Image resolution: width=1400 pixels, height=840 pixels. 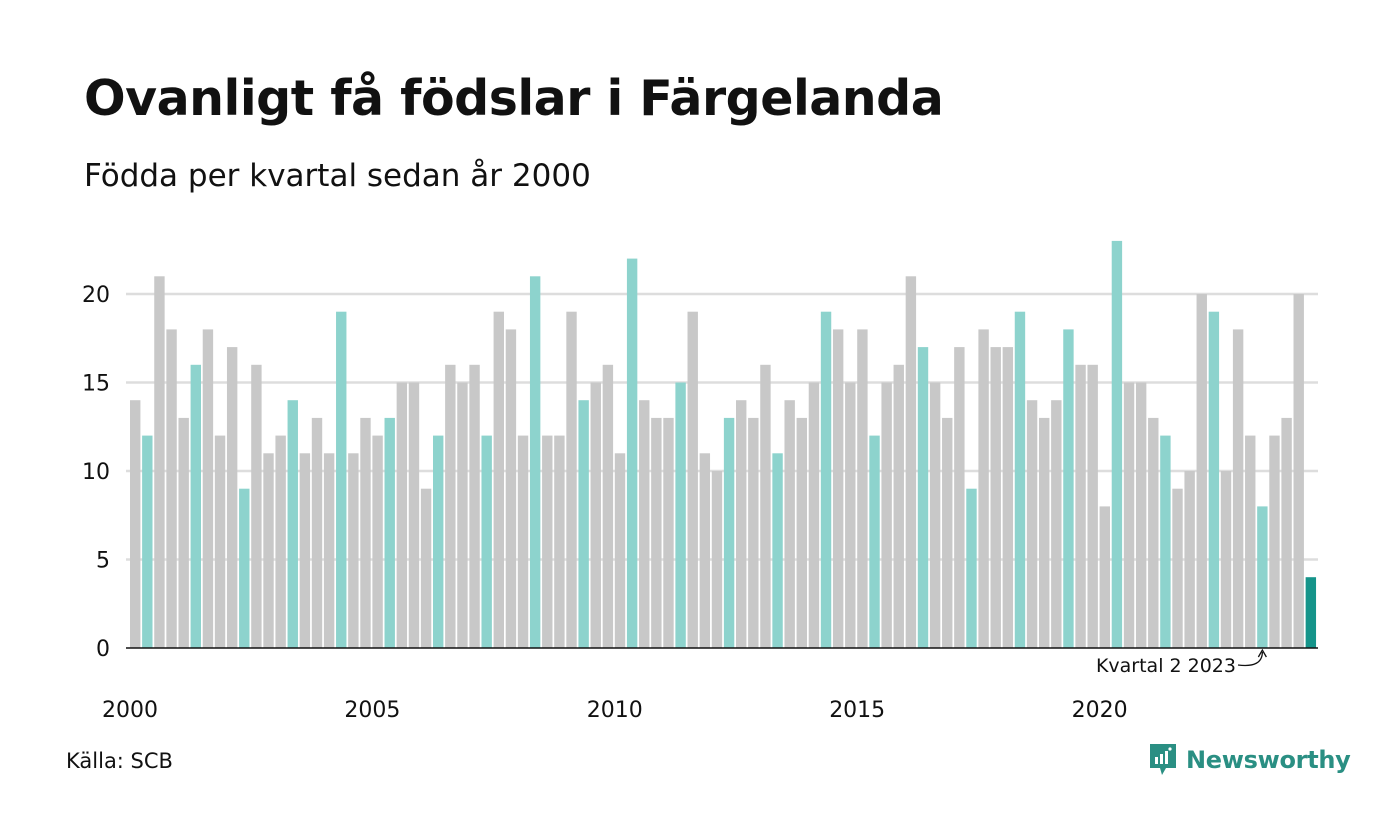 I want to click on x-tick-label: 2015, so click(x=857, y=710).